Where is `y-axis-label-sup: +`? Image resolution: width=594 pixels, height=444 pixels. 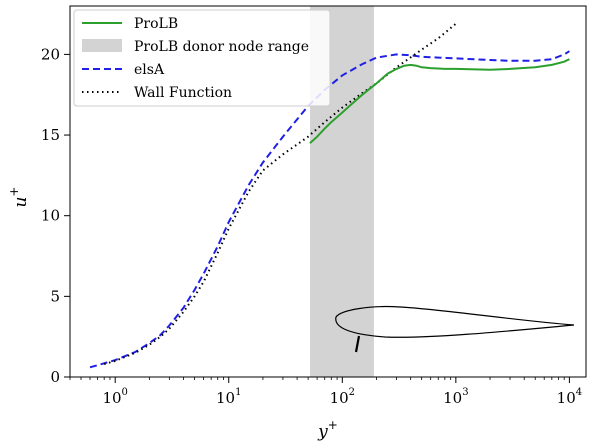
y-axis-label-sup: + is located at coordinates (14, 191).